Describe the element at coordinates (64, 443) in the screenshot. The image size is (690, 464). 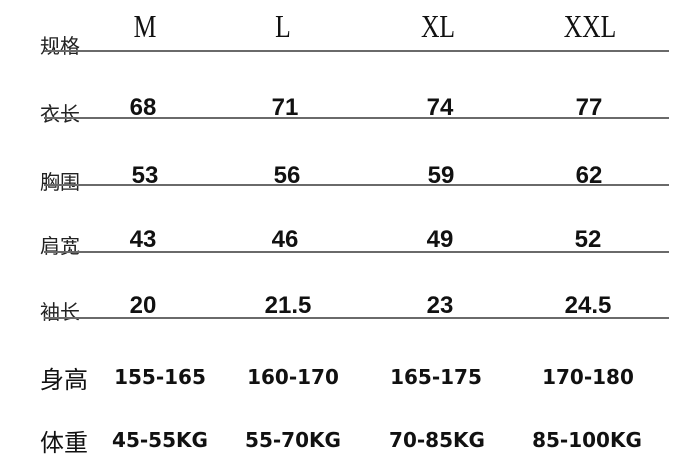
I see `row-label: 体重` at that location.